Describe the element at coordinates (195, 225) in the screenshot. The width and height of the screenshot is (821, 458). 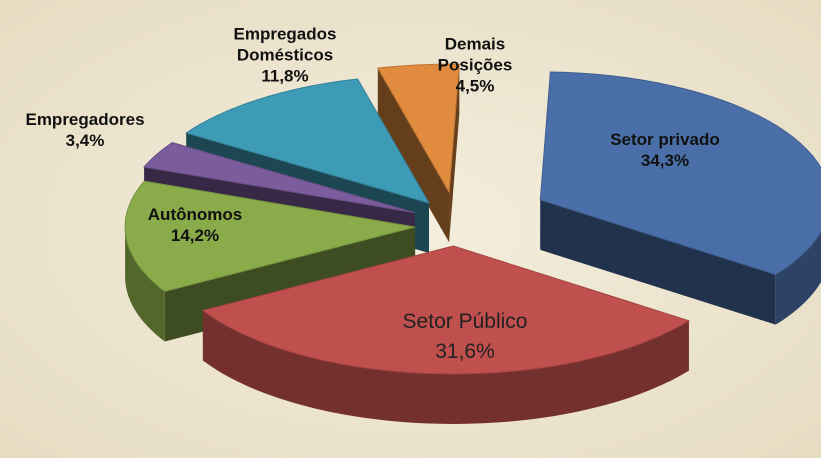
I see `slice-label: Autônomos 14,2%` at that location.